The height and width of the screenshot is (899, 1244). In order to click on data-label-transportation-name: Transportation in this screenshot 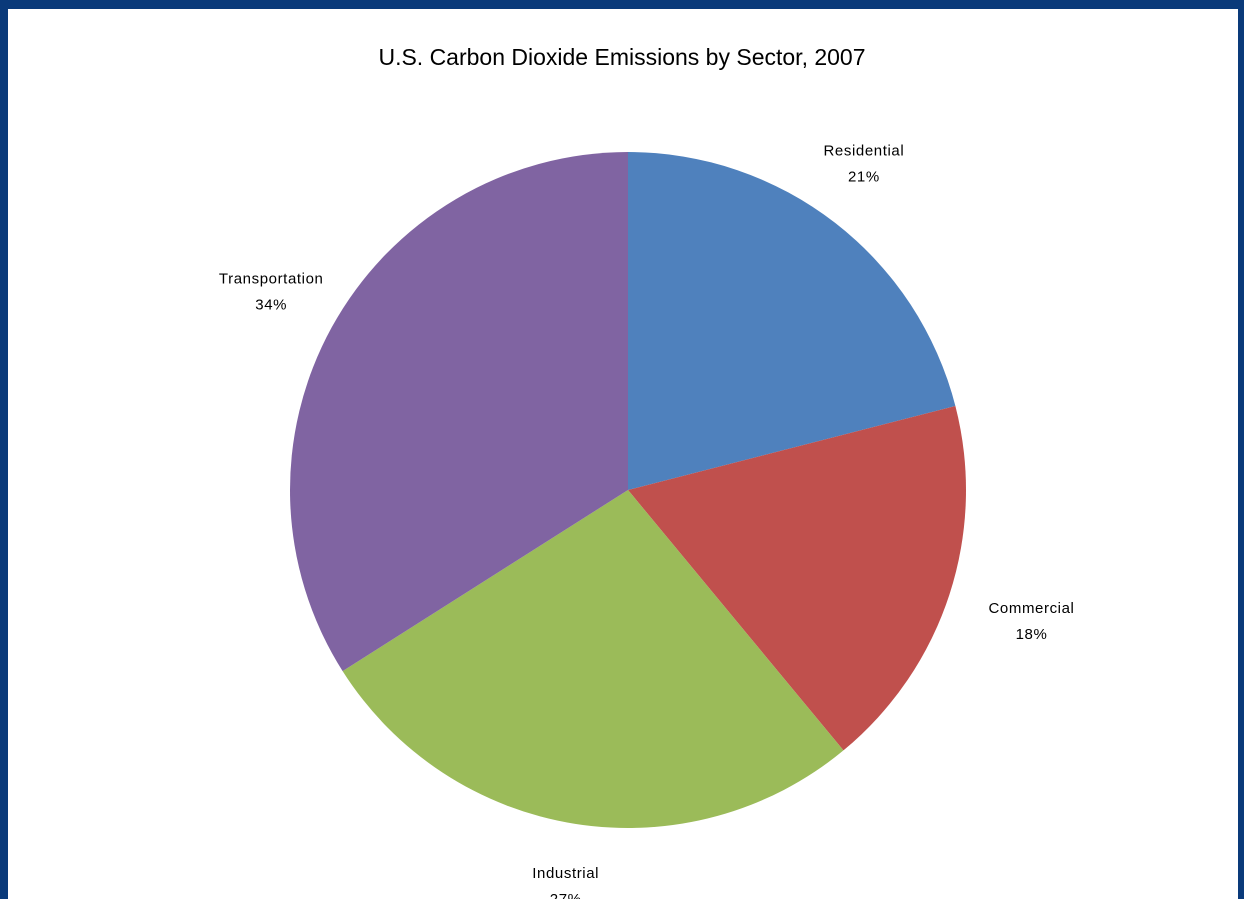, I will do `click(271, 278)`.